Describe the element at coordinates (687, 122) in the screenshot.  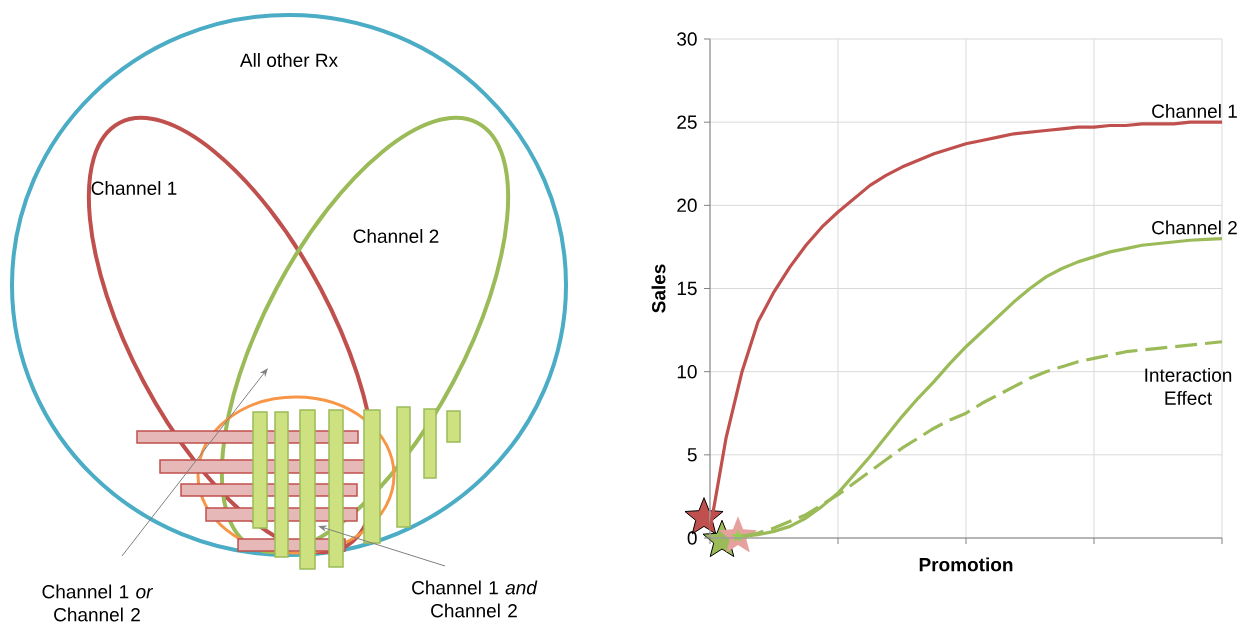
I see `y-tick-label: 25` at that location.